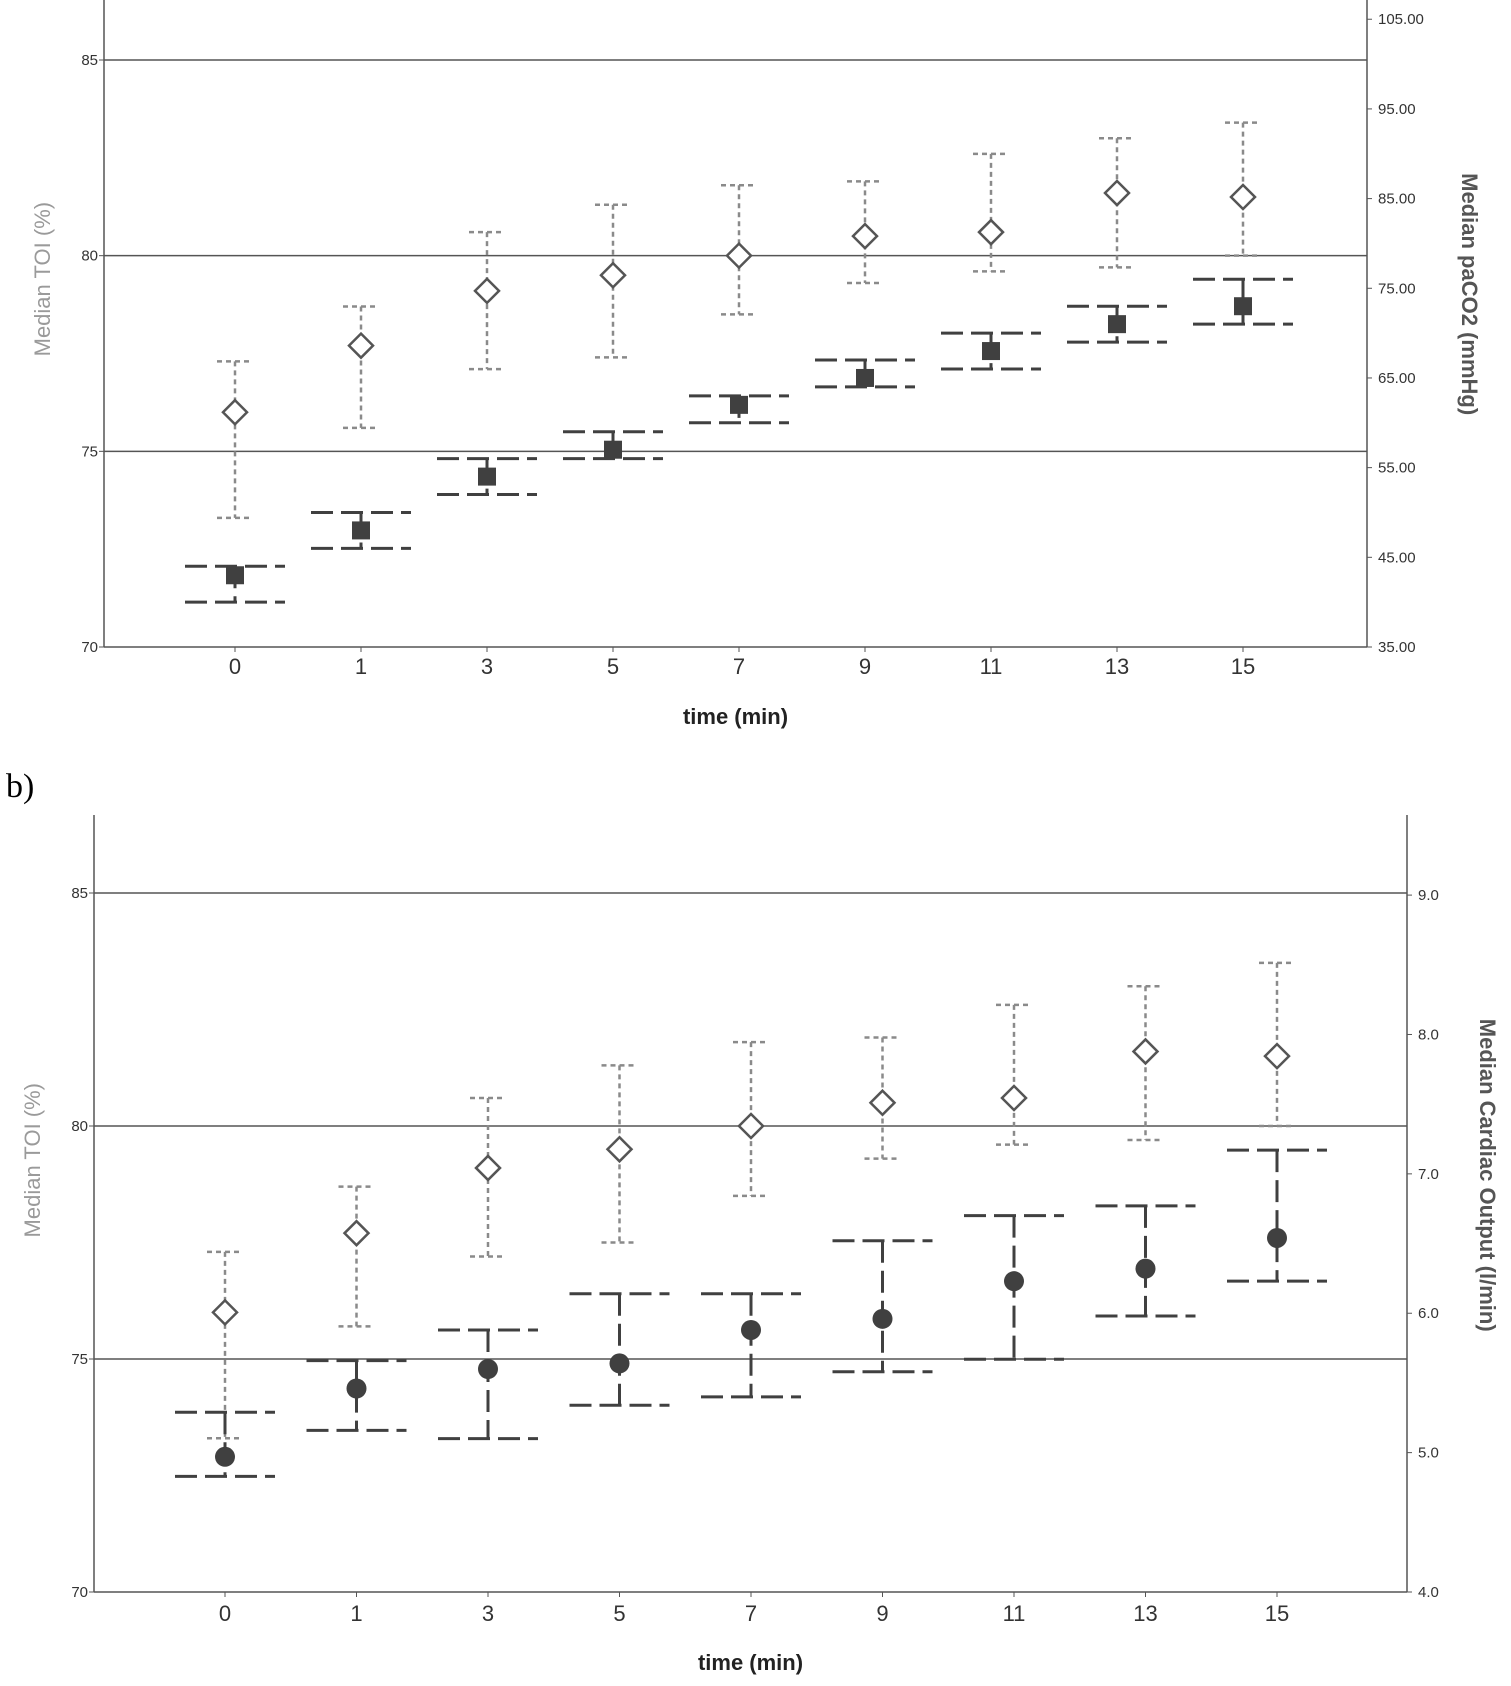  Describe the element at coordinates (1397, 647) in the screenshot. I see `y-tick-label-right: 35.00` at that location.